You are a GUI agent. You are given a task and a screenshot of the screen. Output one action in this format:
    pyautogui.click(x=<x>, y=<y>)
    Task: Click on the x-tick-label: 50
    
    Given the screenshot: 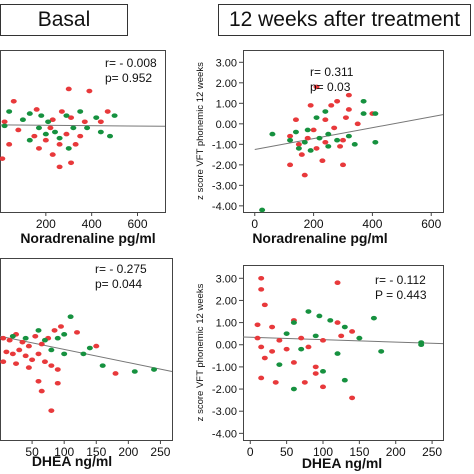 What is the action you would take?
    pyautogui.click(x=287, y=452)
    